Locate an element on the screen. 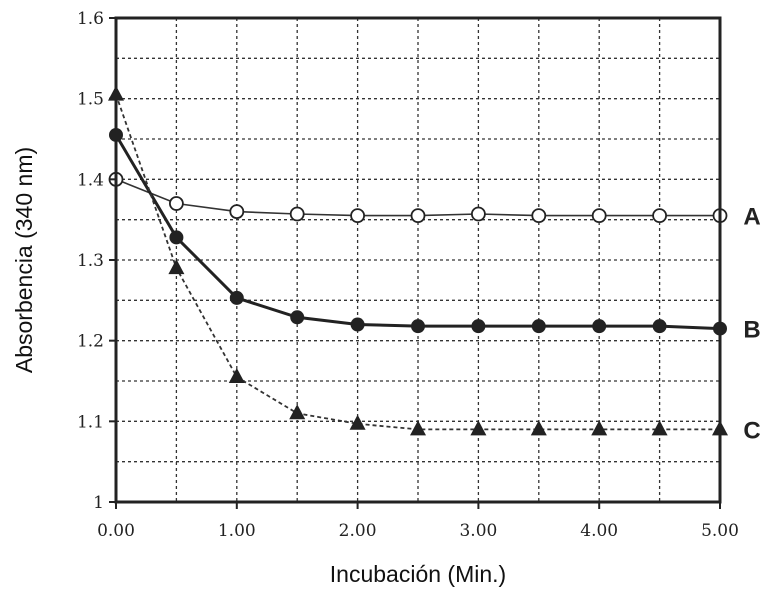 This screenshot has height=590, width=763. x-tick-label: 1.00 is located at coordinates (237, 531).